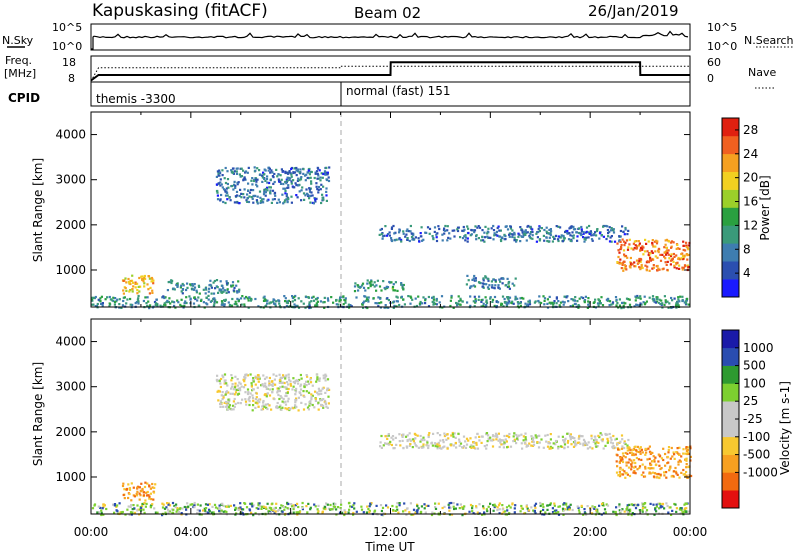 This screenshot has height=554, width=800. Describe the element at coordinates (730, 198) in the screenshot. I see `colorbar-swatch` at that location.